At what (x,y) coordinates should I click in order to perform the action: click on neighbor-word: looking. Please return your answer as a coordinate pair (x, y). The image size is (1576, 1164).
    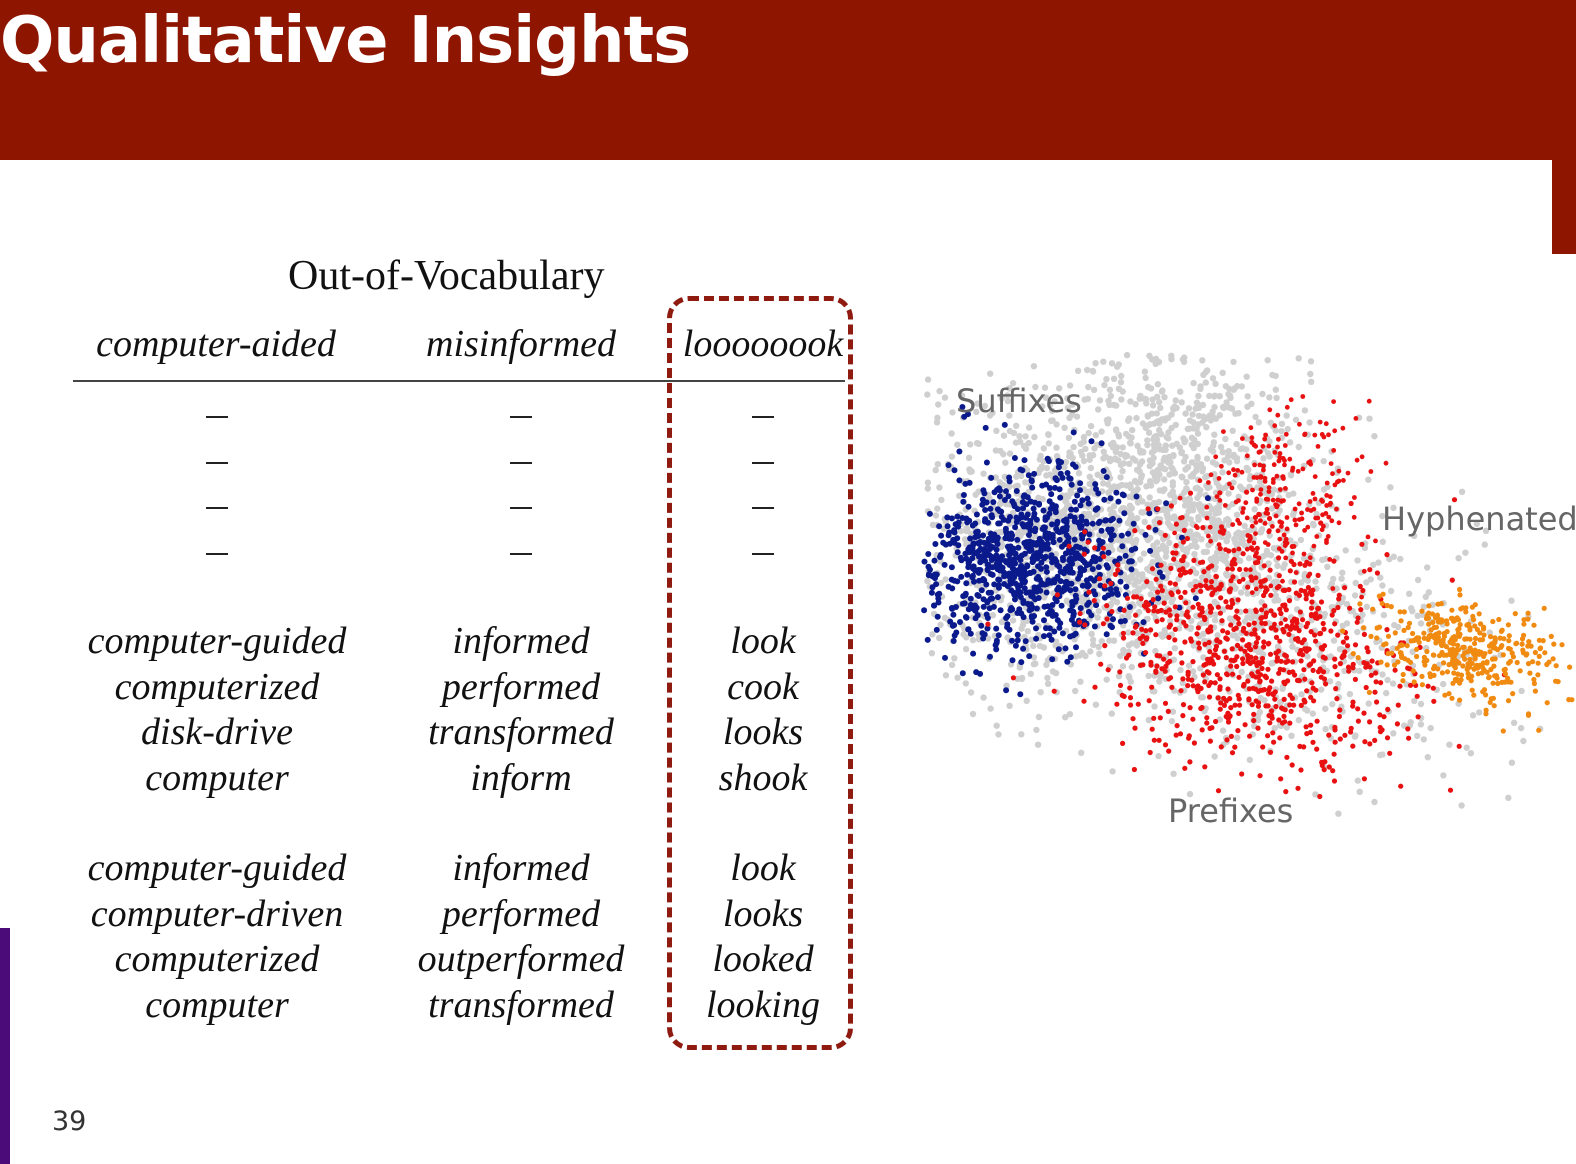
    Looking at the image, I should click on (763, 1005).